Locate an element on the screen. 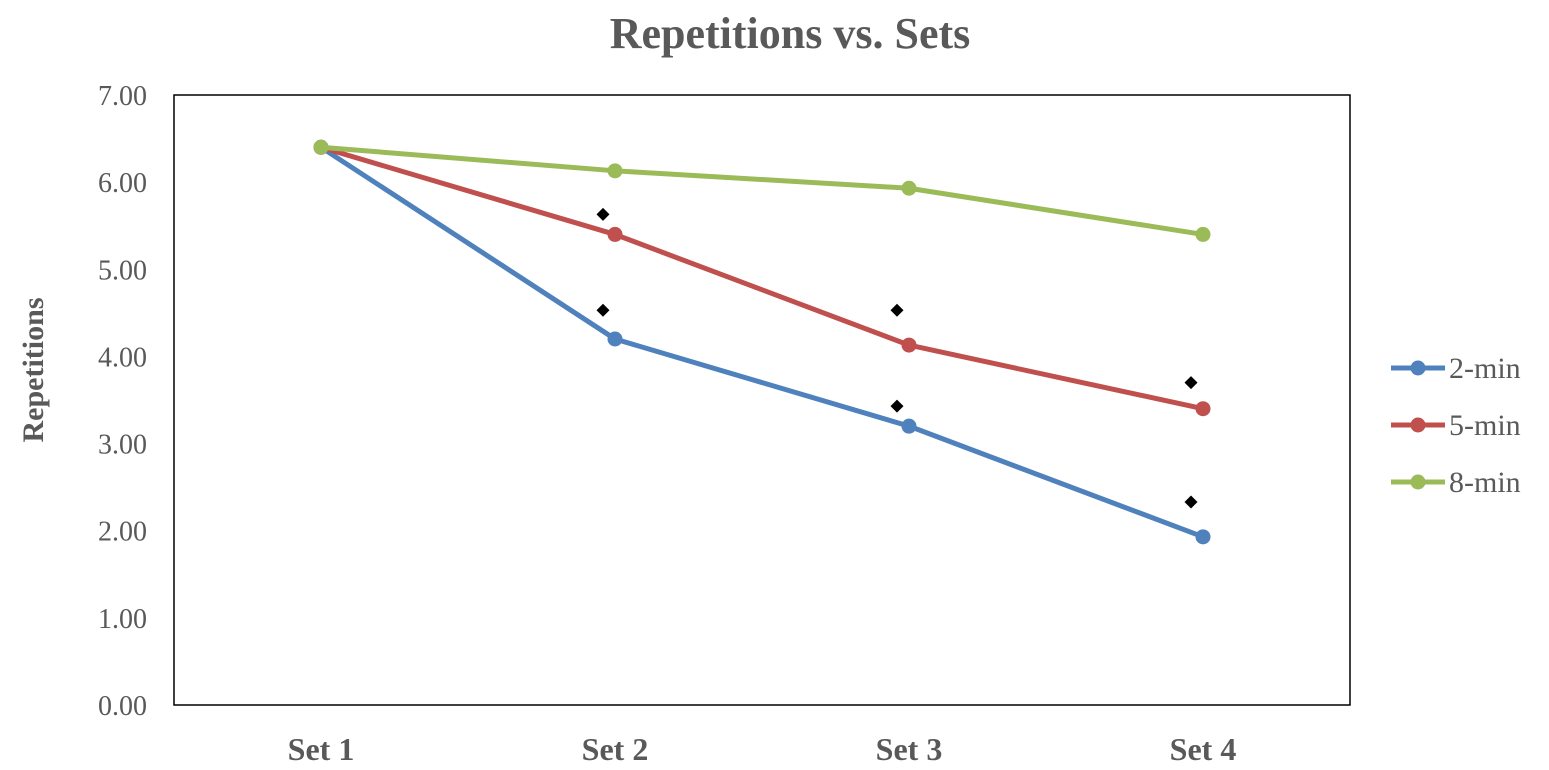 The width and height of the screenshot is (1549, 770). x-tick-label: Set 4 is located at coordinates (1203, 749).